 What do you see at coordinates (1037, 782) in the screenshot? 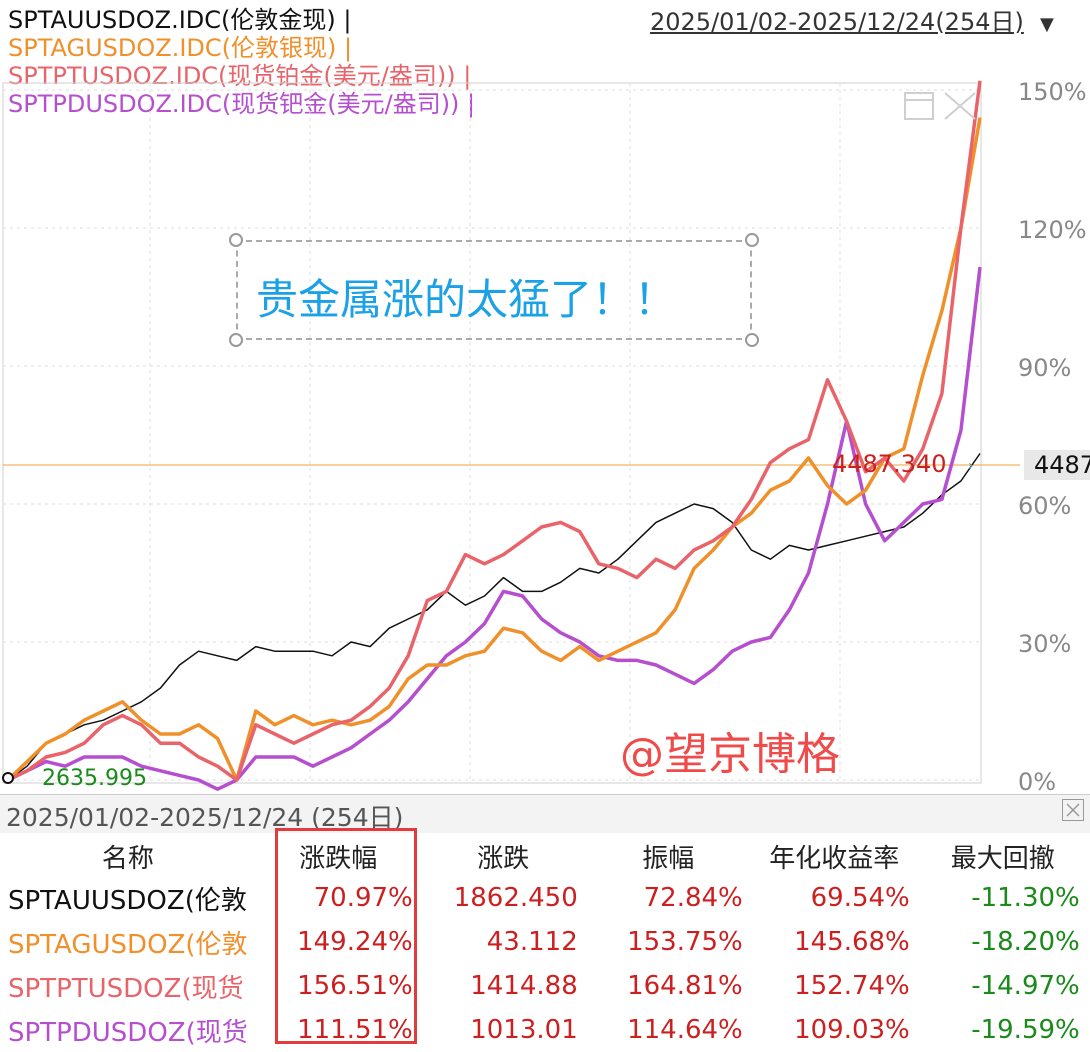
I see `ytick-0: 0%` at bounding box center [1037, 782].